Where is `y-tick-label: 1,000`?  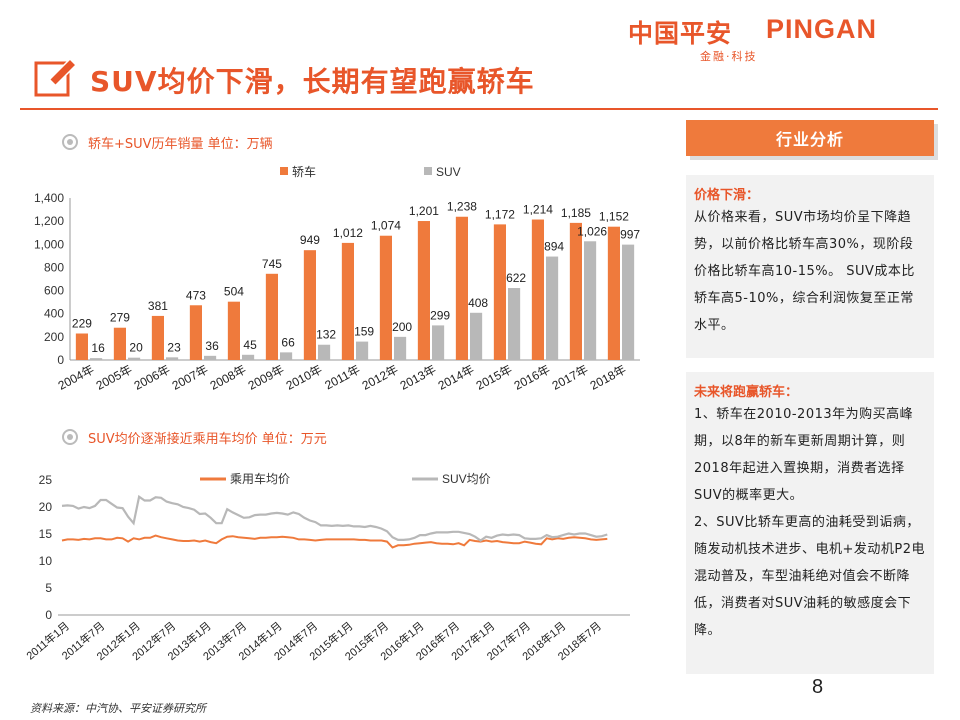 y-tick-label: 1,000 is located at coordinates (49, 244).